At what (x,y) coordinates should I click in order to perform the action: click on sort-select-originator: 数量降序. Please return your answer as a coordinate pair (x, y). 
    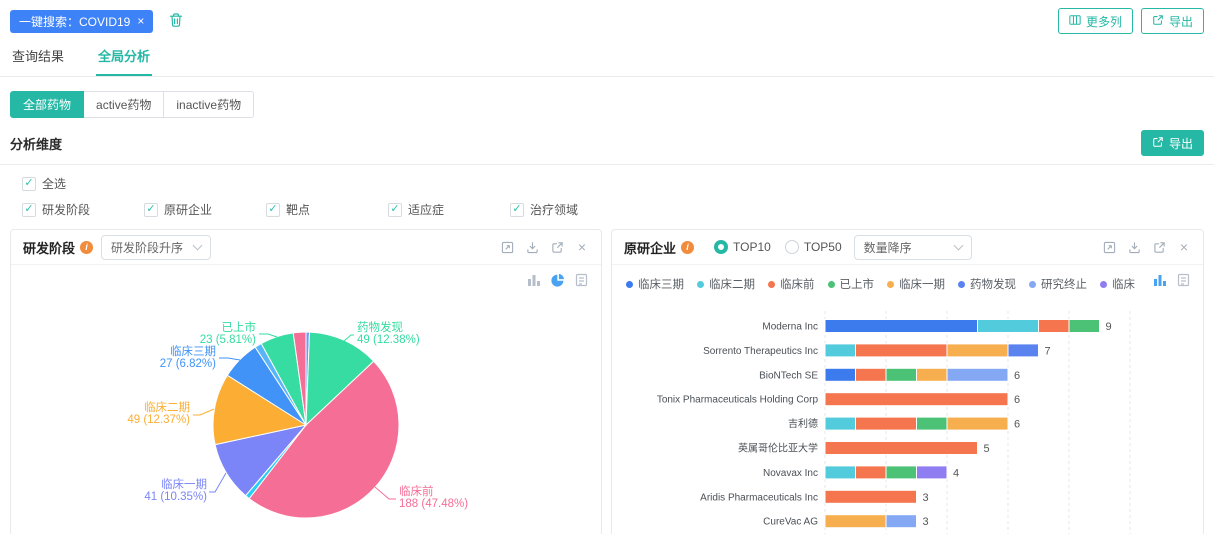
    Looking at the image, I should click on (912, 247).